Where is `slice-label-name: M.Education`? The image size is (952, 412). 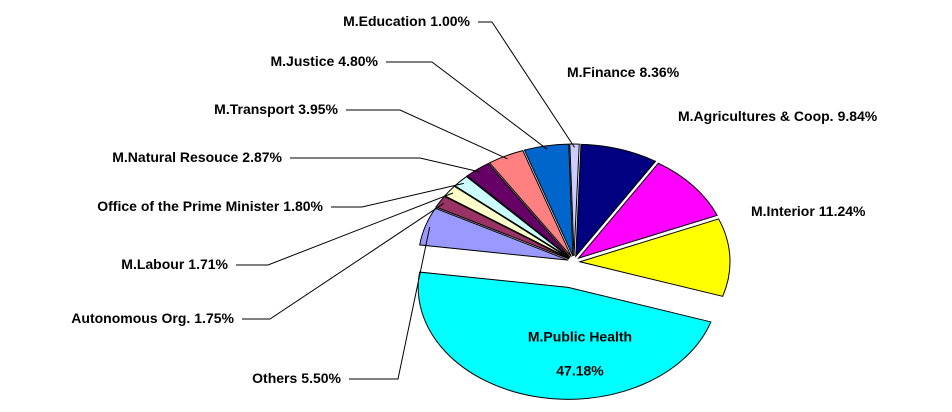
slice-label-name: M.Education is located at coordinates (384, 21).